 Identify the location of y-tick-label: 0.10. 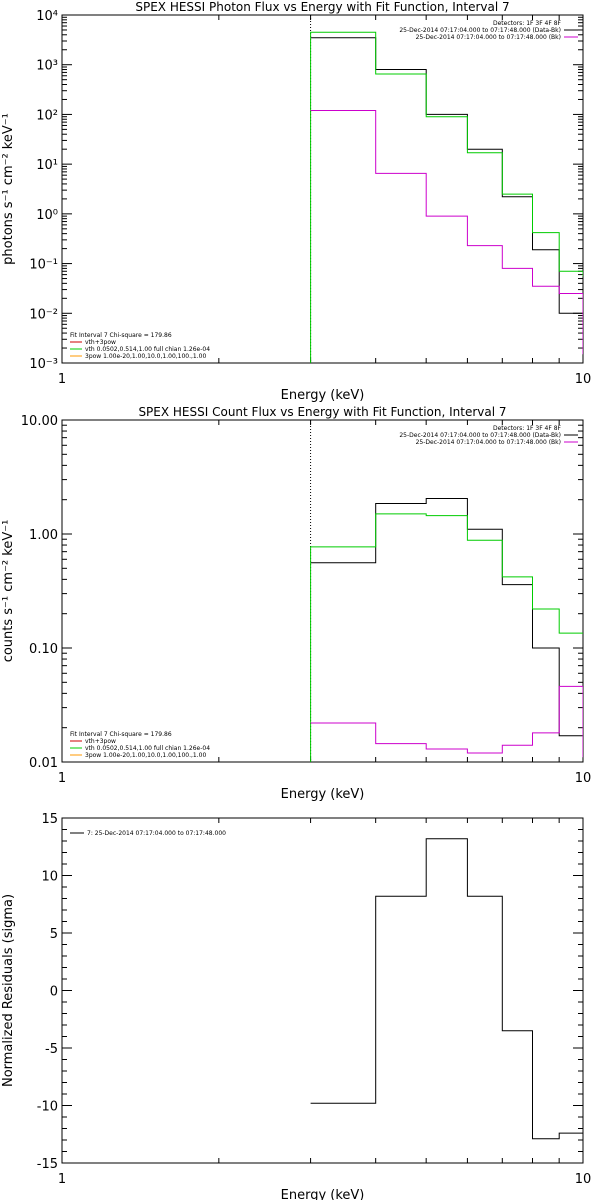
(43, 649).